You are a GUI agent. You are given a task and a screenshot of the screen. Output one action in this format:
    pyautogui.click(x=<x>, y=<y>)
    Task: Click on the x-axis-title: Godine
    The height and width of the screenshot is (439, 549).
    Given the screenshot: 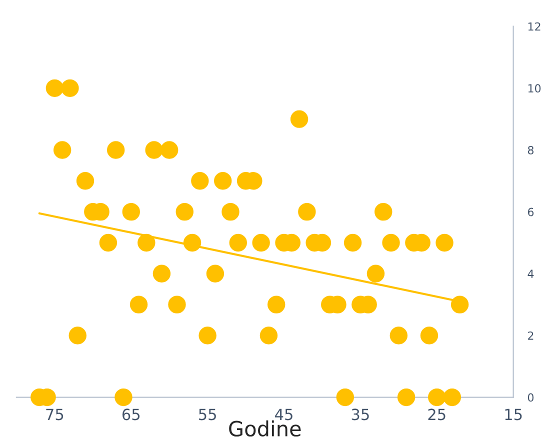 What is the action you would take?
    pyautogui.click(x=265, y=428)
    